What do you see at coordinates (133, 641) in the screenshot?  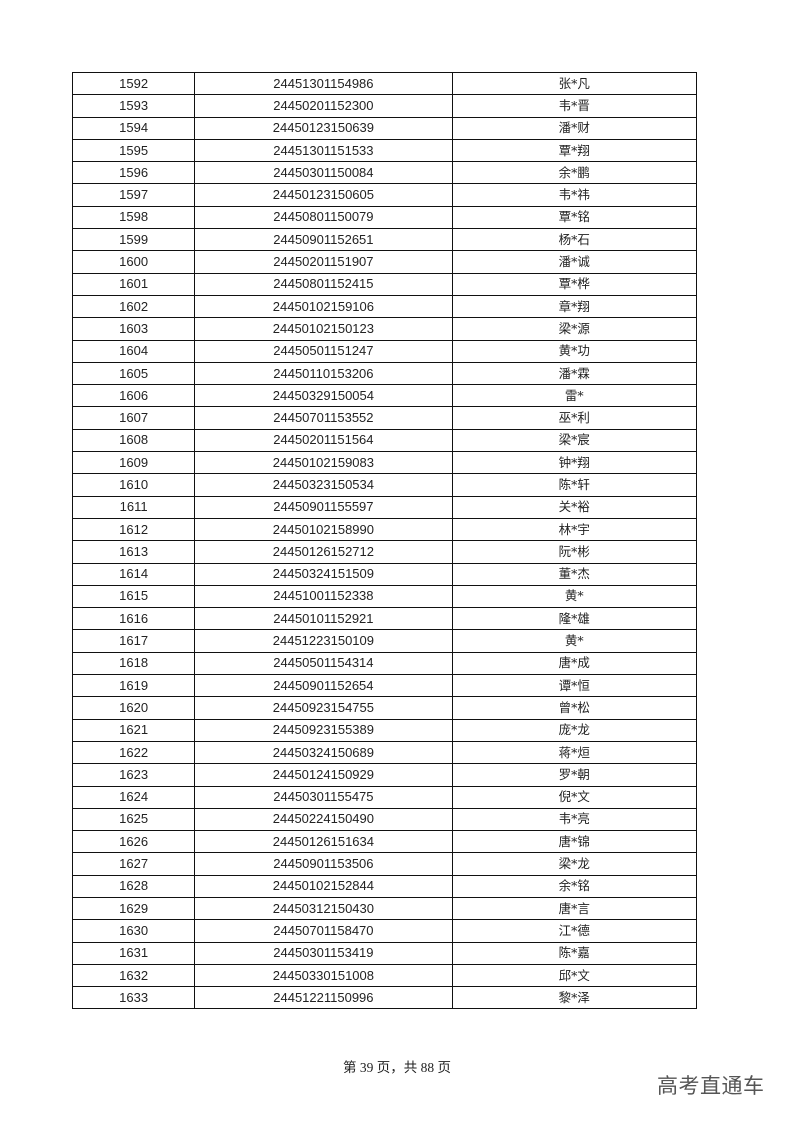 I see `row-index: 1617` at bounding box center [133, 641].